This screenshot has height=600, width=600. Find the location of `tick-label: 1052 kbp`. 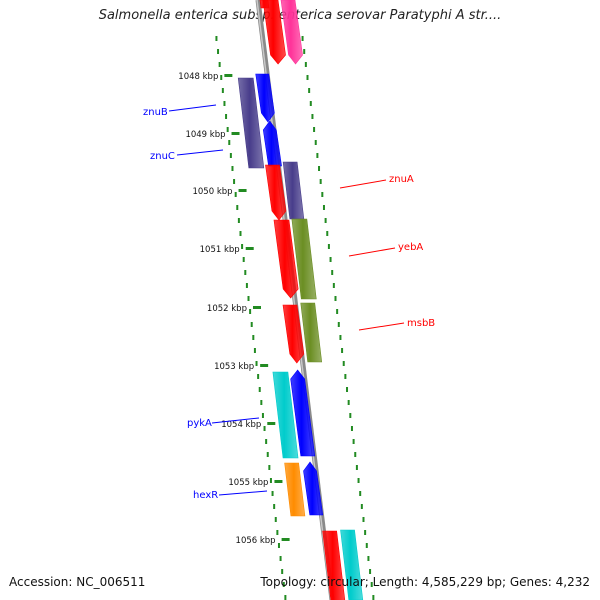

tick-label: 1052 kbp is located at coordinates (227, 309).